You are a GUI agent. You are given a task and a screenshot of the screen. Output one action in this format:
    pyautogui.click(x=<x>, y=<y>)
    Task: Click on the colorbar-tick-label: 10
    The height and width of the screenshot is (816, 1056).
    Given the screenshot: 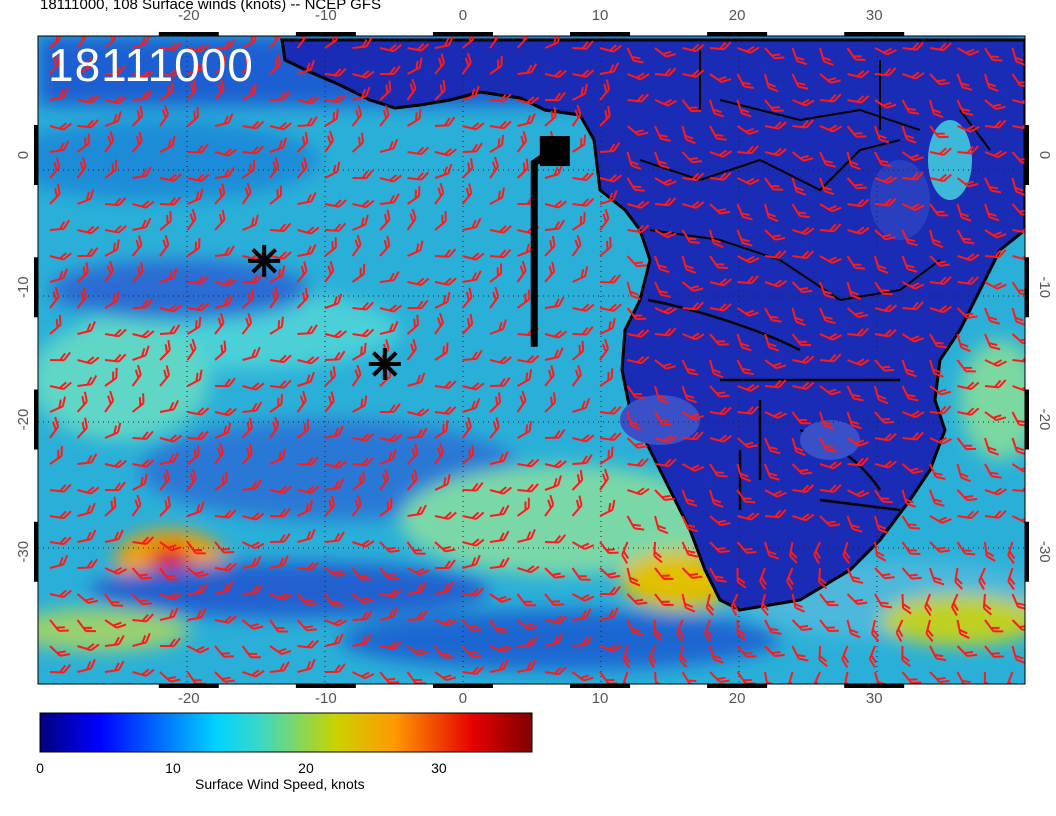 What is the action you would take?
    pyautogui.click(x=173, y=768)
    